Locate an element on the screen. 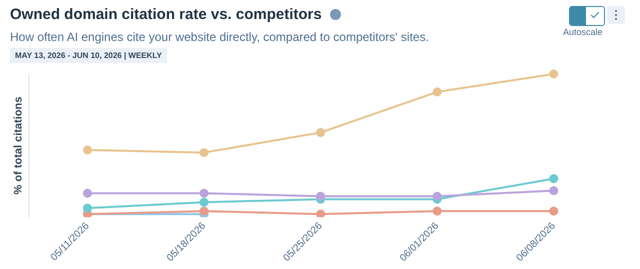 This screenshot has width=640, height=269. text: MAY 13, 2026 - JUN 10, 2026 | WEEKLY is located at coordinates (88, 55).